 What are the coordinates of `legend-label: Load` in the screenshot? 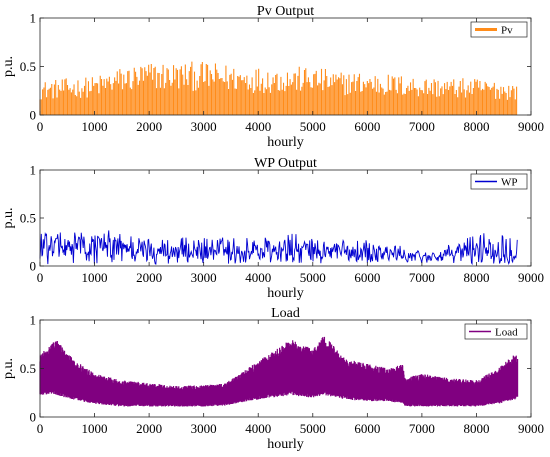 It's located at (506, 333).